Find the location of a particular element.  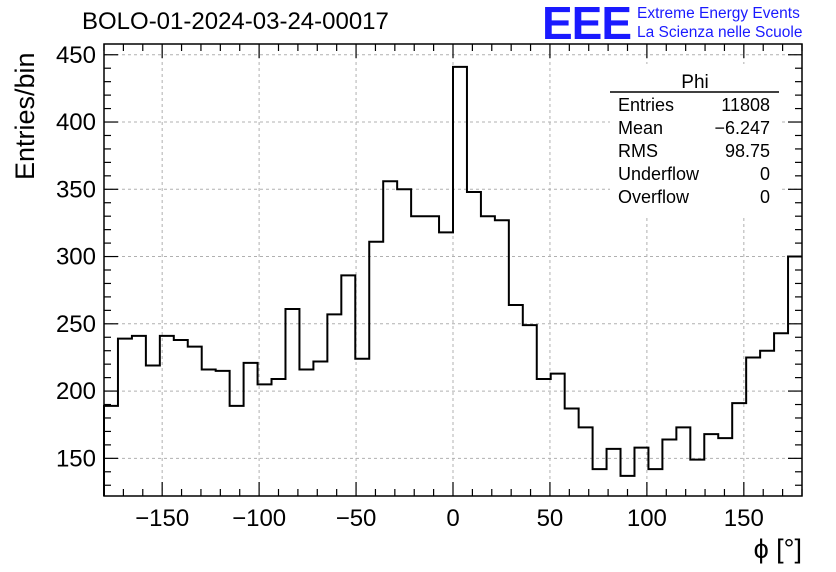

stats-row-value: −6.247 is located at coordinates (742, 128).